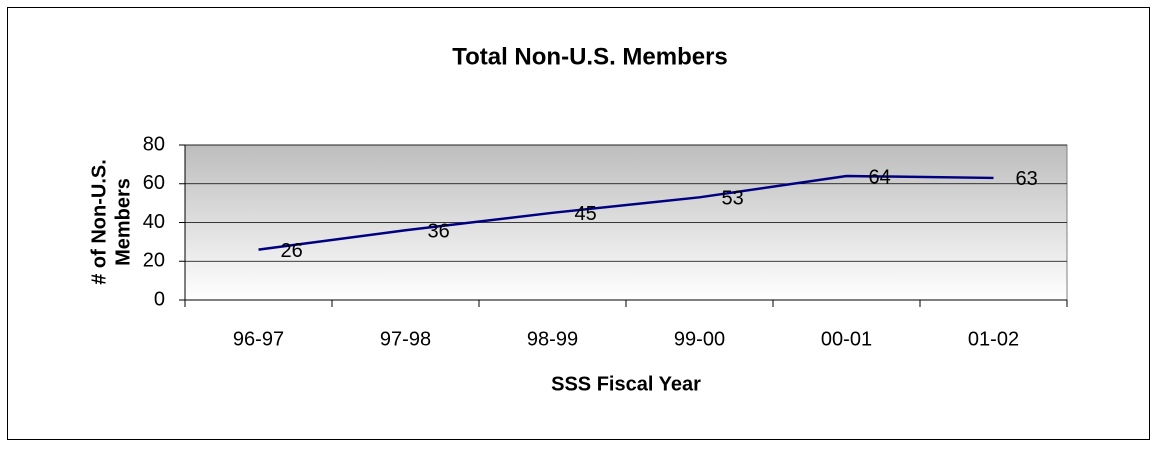  What do you see at coordinates (159, 299) in the screenshot?
I see `y-tick-label: 0` at bounding box center [159, 299].